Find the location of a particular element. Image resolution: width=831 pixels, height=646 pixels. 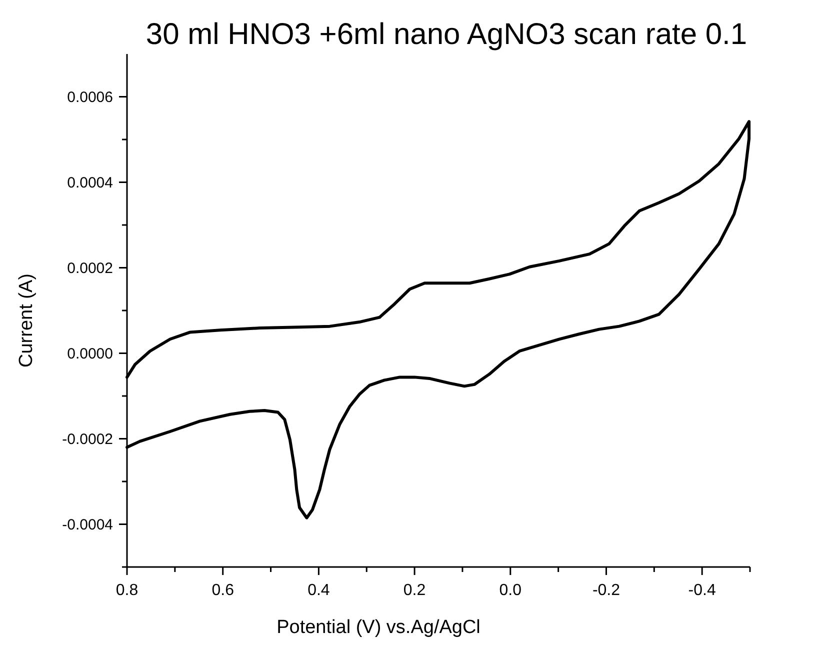

x-tick-label: 0.0 is located at coordinates (510, 590).